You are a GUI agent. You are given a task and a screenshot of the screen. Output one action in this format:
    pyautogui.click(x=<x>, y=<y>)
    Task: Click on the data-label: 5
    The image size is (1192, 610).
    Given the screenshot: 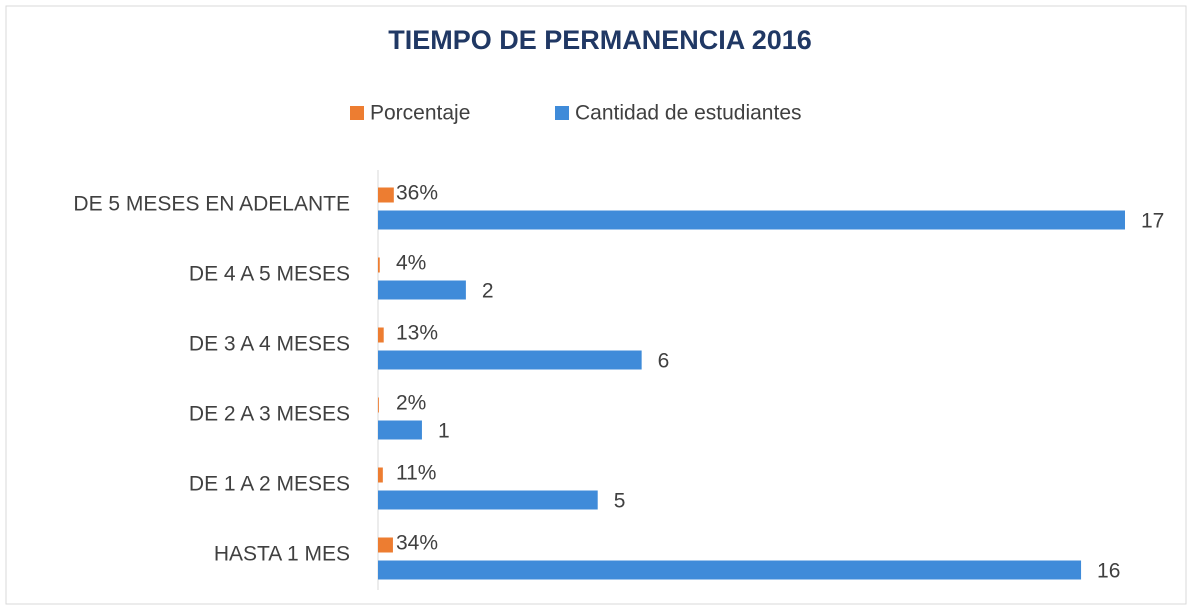 What is the action you would take?
    pyautogui.click(x=620, y=501)
    